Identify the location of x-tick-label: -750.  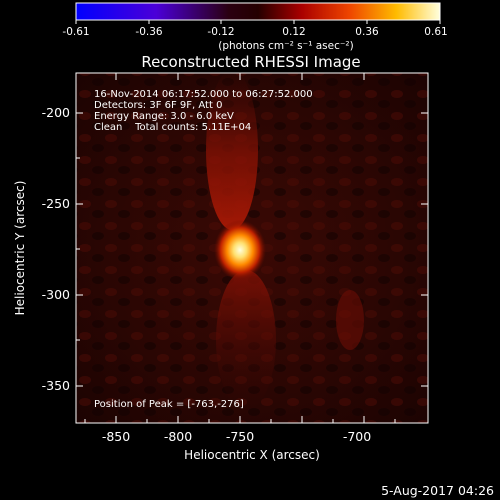
(240, 436).